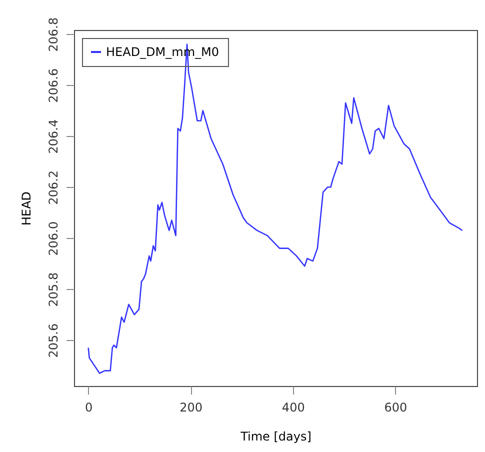 The width and height of the screenshot is (485, 452). What do you see at coordinates (53, 340) in the screenshot?
I see `y-tick-label: 205.6` at bounding box center [53, 340].